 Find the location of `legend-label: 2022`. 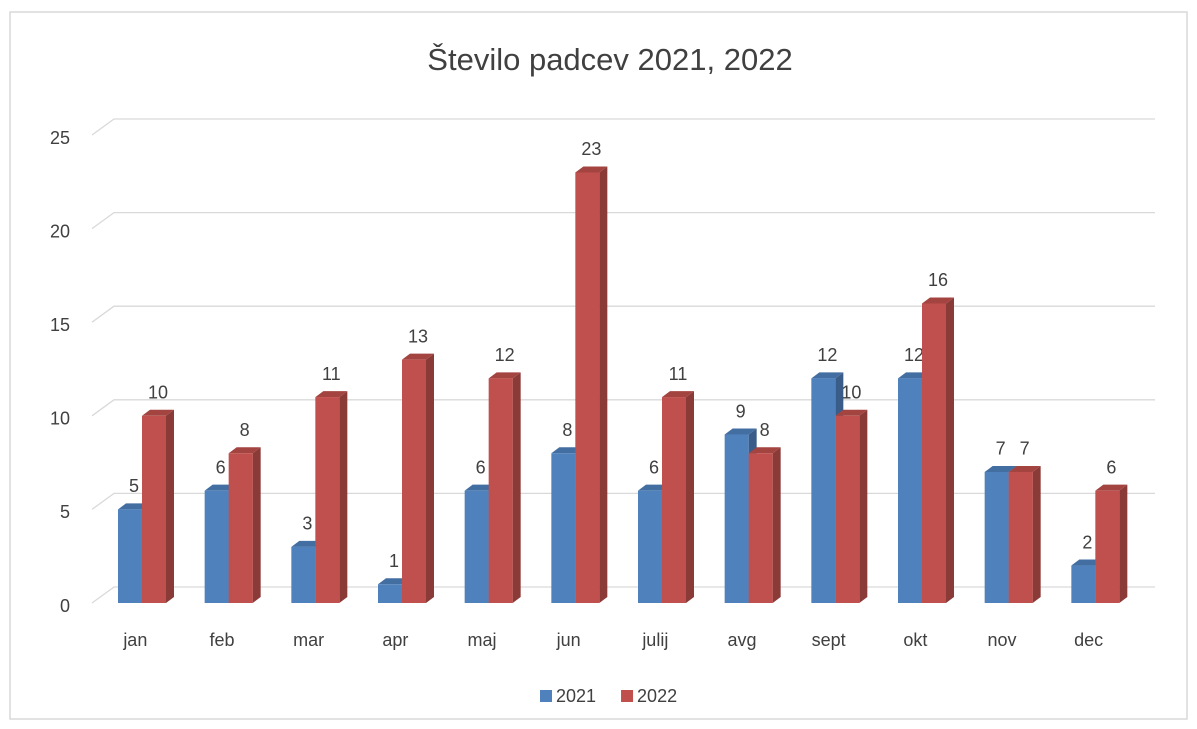

legend-label: 2022 is located at coordinates (657, 696).